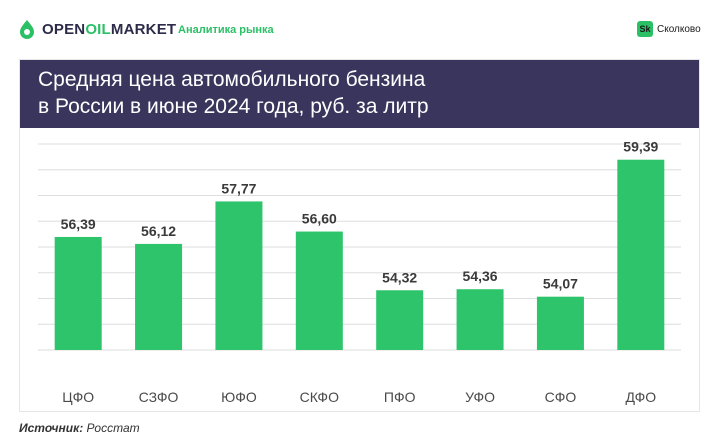  What do you see at coordinates (232, 79) in the screenshot?
I see `chart-title-line-1: Средняя цена автомобильного бензина` at bounding box center [232, 79].